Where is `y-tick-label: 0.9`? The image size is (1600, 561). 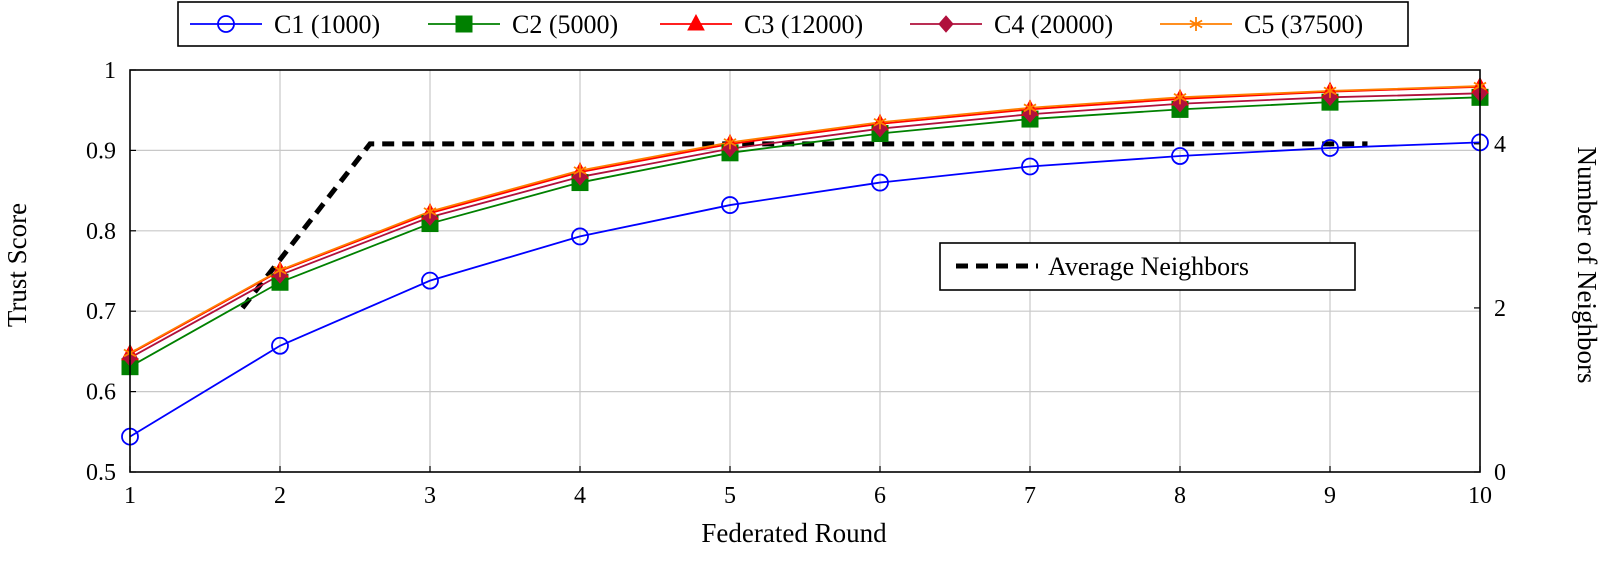
y-tick-label: 0.9 is located at coordinates (101, 151).